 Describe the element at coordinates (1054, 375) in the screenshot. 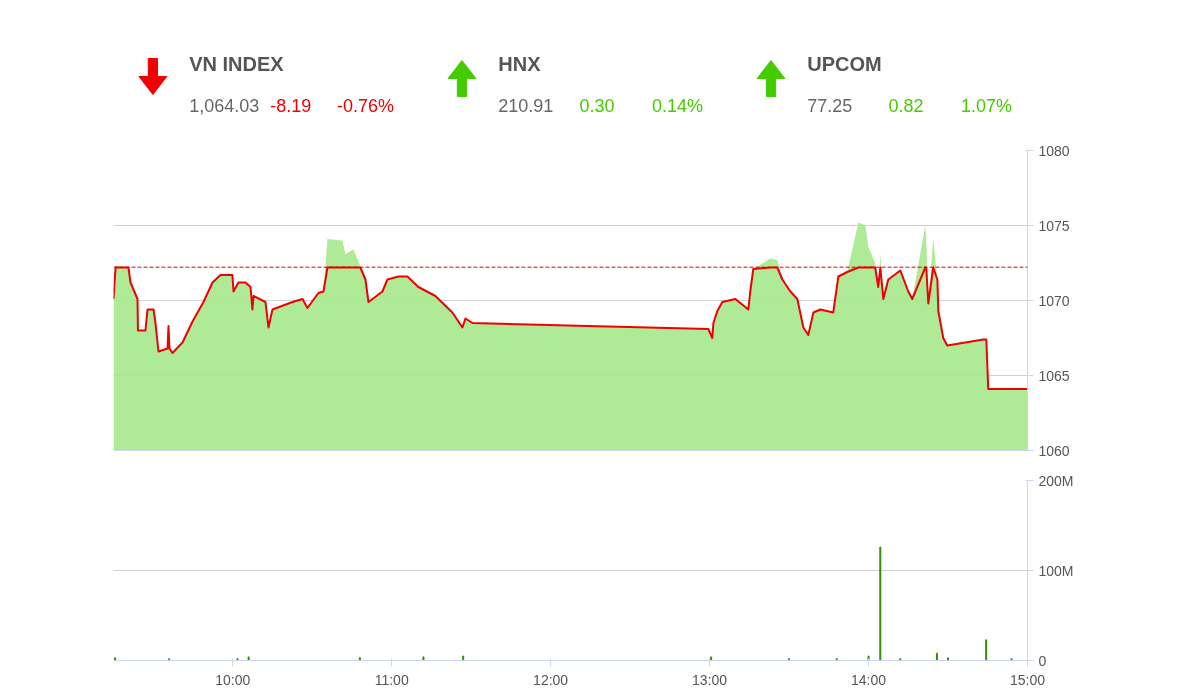

I see `y-tick-label: 1065` at that location.